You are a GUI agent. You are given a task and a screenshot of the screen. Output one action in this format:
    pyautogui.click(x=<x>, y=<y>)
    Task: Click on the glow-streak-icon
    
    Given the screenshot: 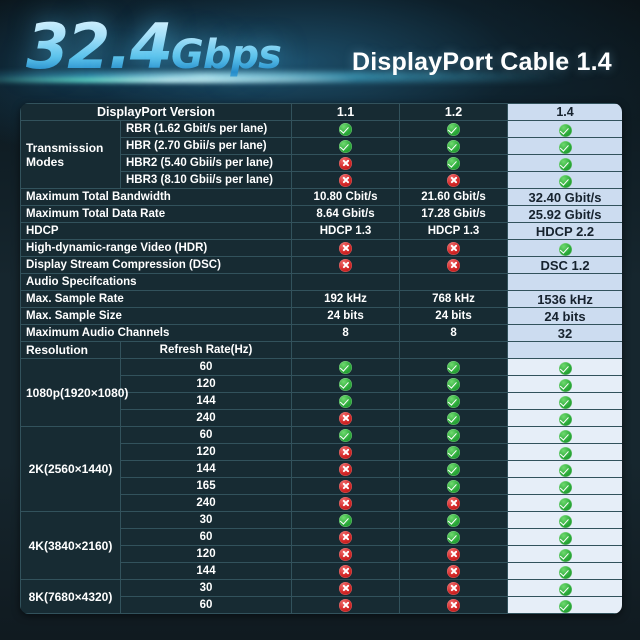 What is the action you would take?
    pyautogui.click(x=320, y=77)
    